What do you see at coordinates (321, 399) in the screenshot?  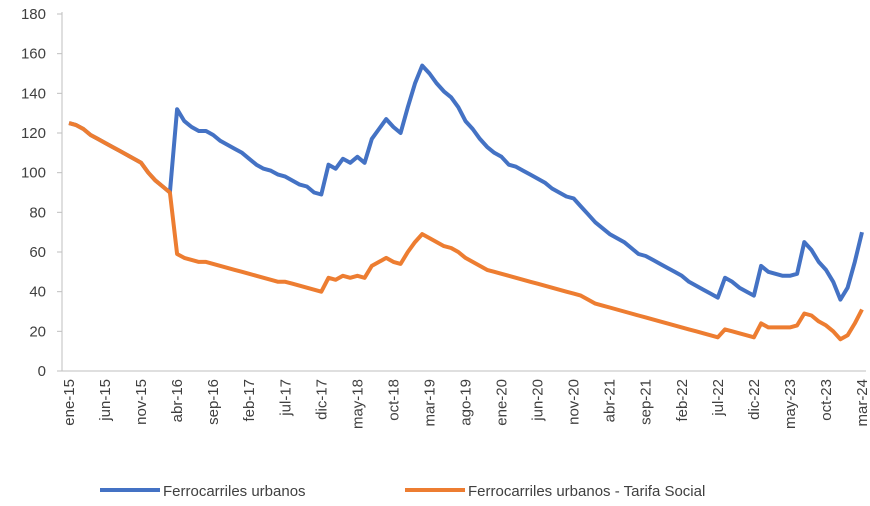 I see `x-tick-label: dic-17` at bounding box center [321, 399].